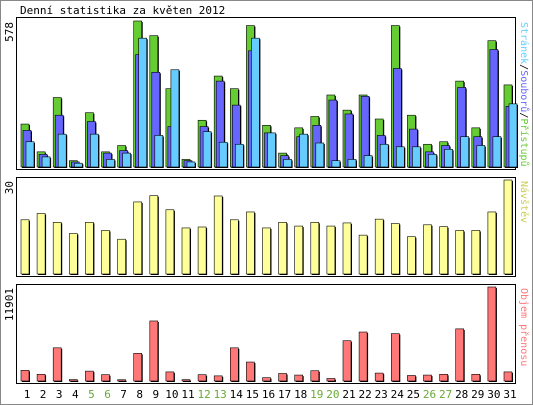 The width and height of the screenshot is (533, 405). What do you see at coordinates (509, 394) in the screenshot?
I see `x-tick-label: 31` at bounding box center [509, 394].